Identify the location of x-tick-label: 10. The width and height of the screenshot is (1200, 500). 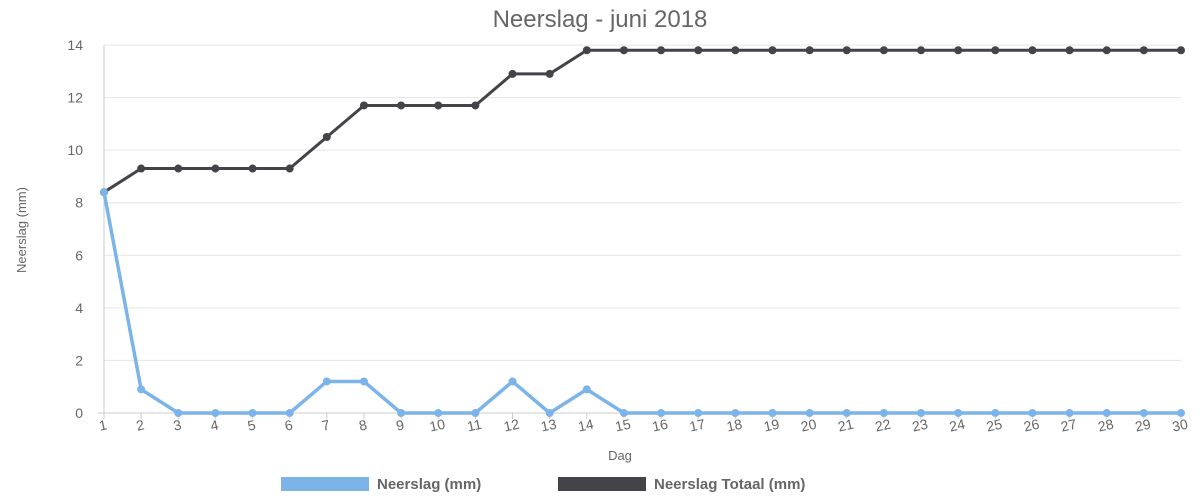
(437, 425).